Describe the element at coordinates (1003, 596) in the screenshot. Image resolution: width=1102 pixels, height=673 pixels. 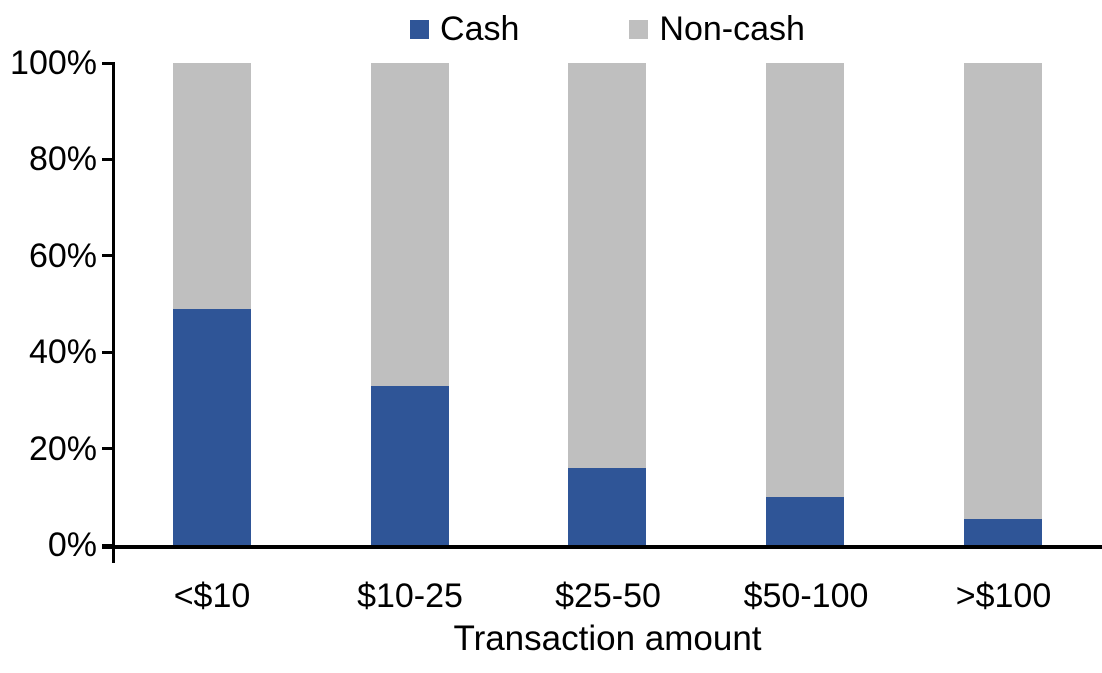
I see `x-tick-label: >$100` at that location.